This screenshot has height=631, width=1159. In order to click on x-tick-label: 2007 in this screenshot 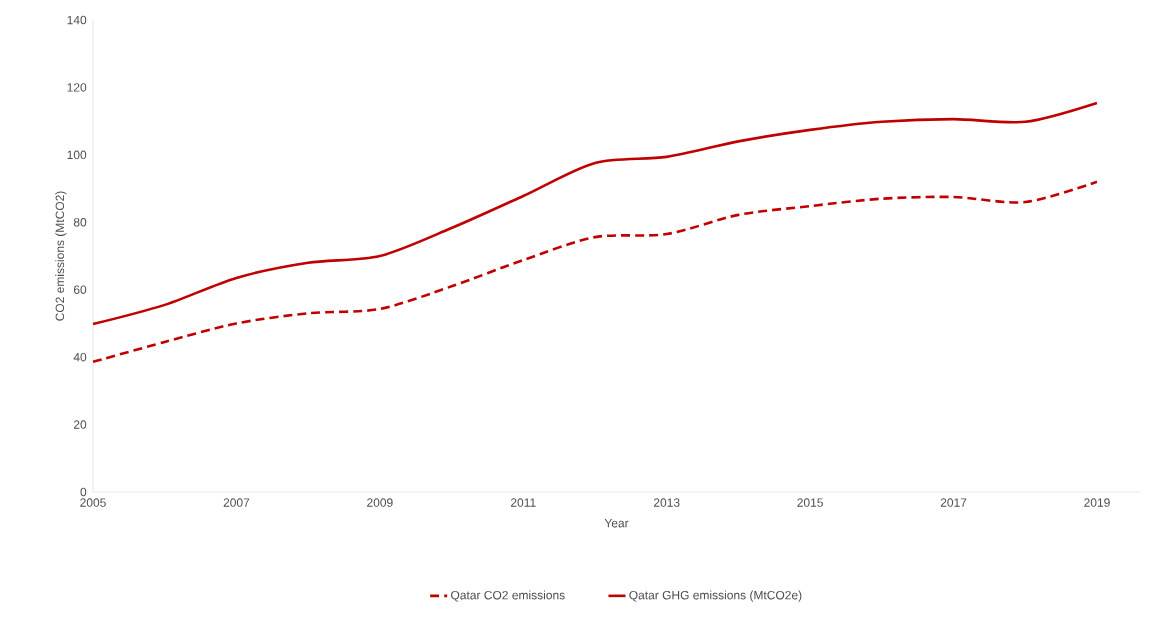, I will do `click(236, 502)`.